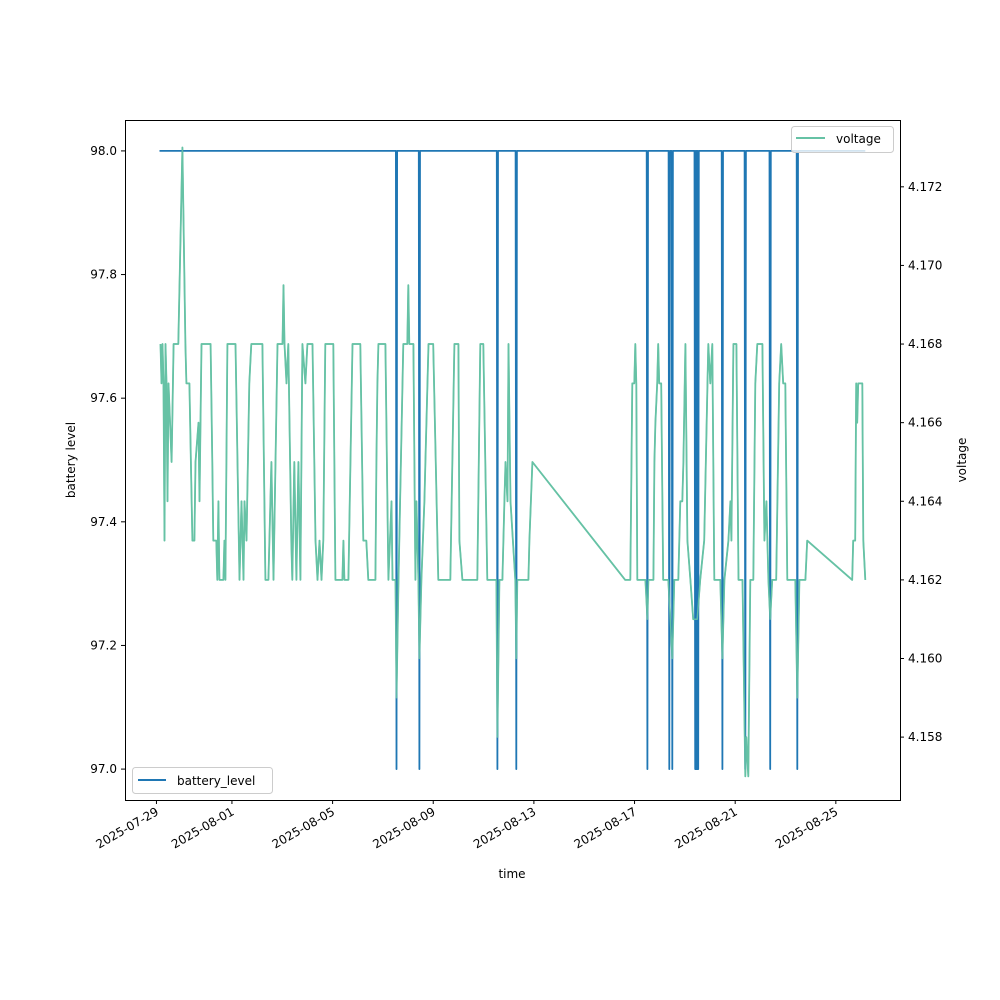 The height and width of the screenshot is (1000, 1000). I want to click on left-y-tick-label: 97.6, so click(103, 398).